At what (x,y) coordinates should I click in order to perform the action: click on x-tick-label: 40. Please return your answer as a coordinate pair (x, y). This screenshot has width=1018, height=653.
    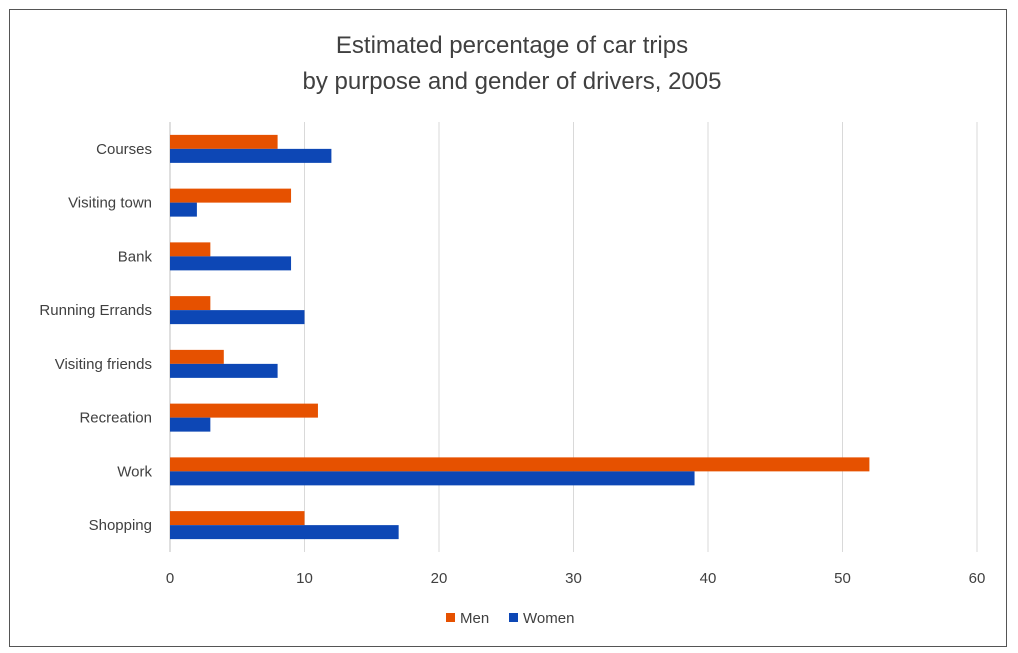
    Looking at the image, I should click on (708, 578).